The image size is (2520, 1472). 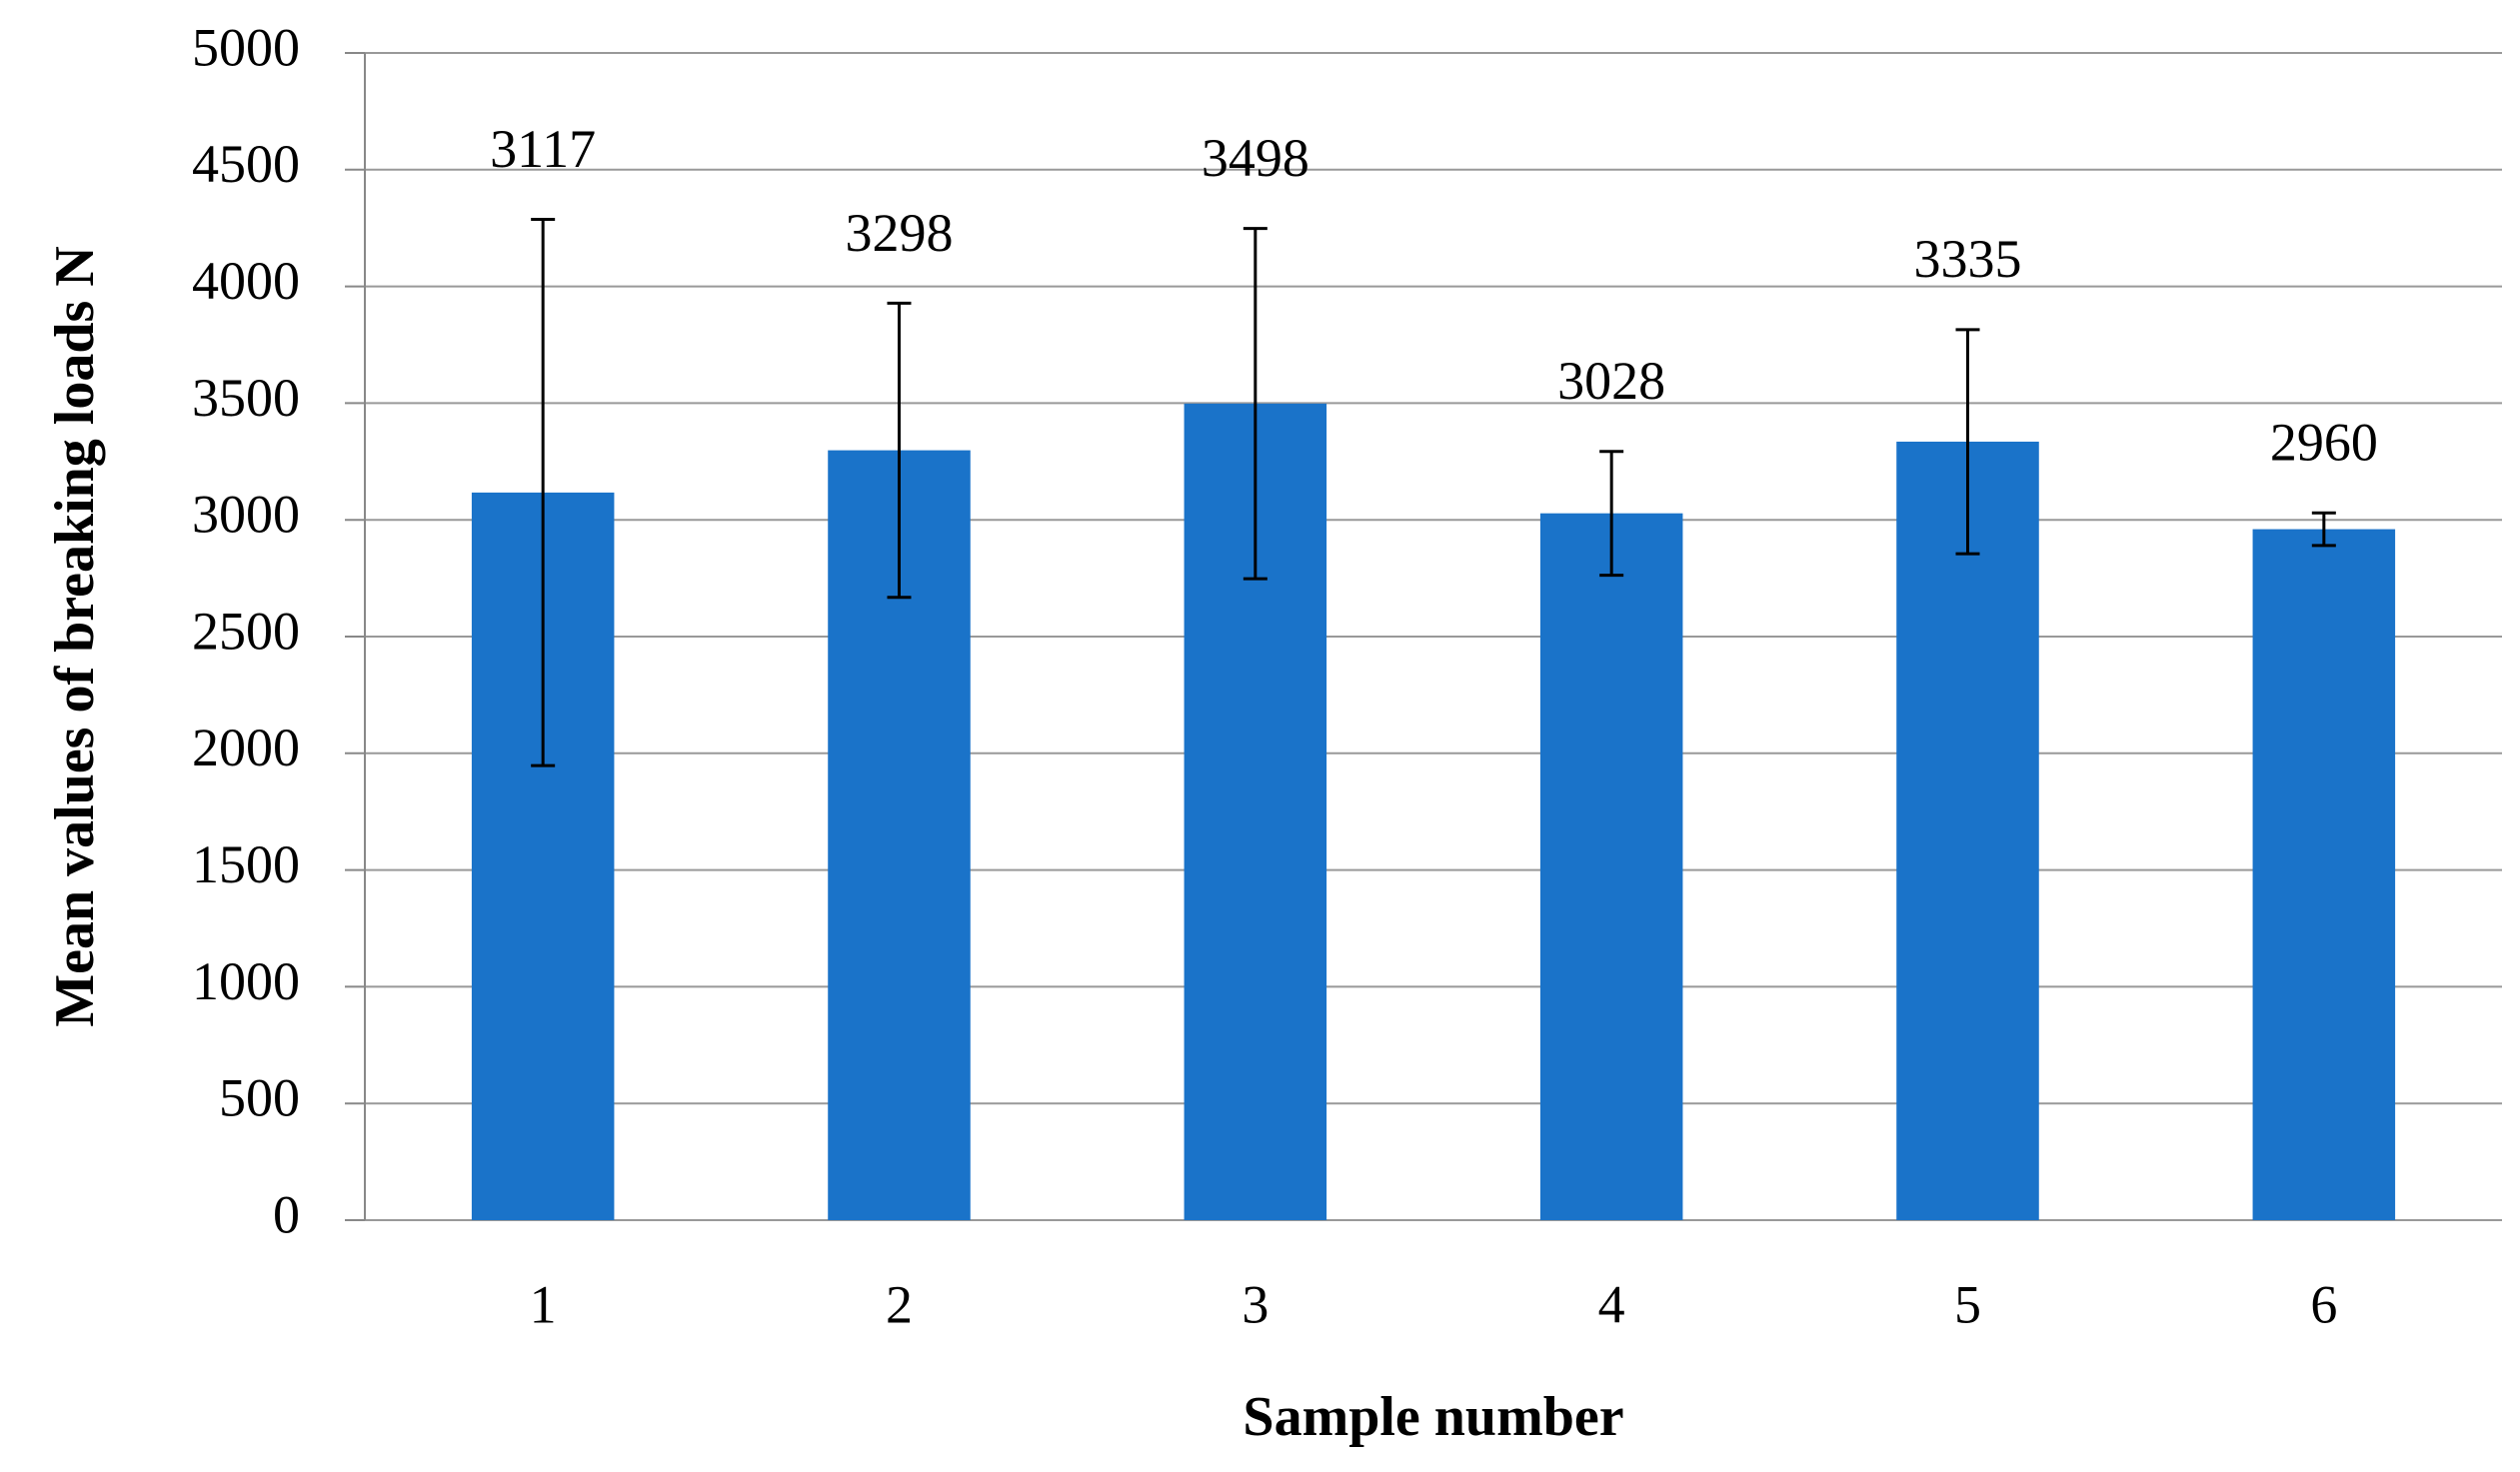 I want to click on y-tick-label: 500, so click(x=259, y=1098).